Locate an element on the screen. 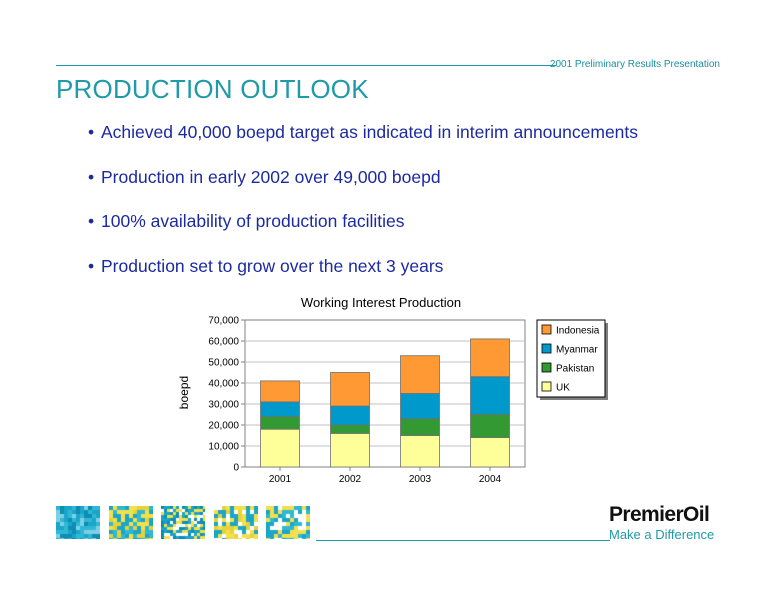  y-tick-label: 60,000 is located at coordinates (223, 342).